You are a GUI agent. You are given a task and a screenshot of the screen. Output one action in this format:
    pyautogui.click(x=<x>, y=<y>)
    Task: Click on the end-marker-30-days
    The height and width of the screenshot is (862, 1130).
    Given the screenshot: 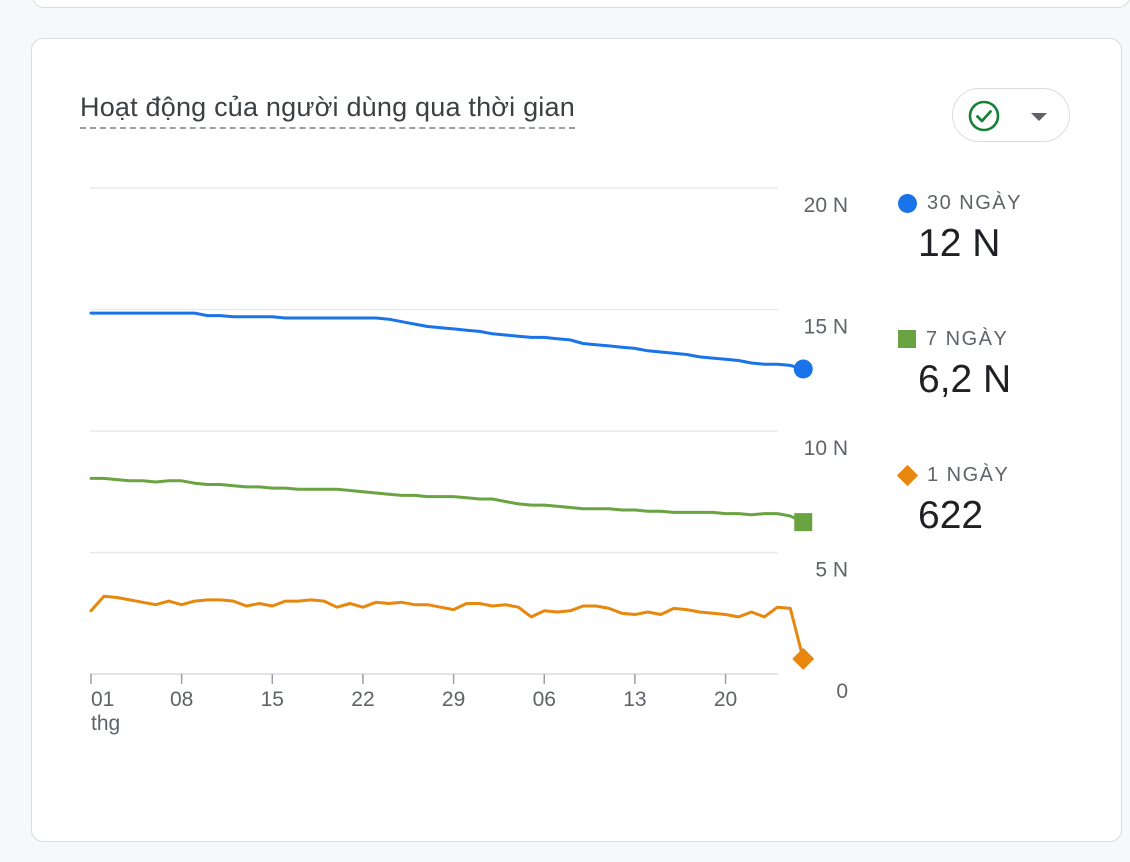 What is the action you would take?
    pyautogui.click(x=803, y=369)
    